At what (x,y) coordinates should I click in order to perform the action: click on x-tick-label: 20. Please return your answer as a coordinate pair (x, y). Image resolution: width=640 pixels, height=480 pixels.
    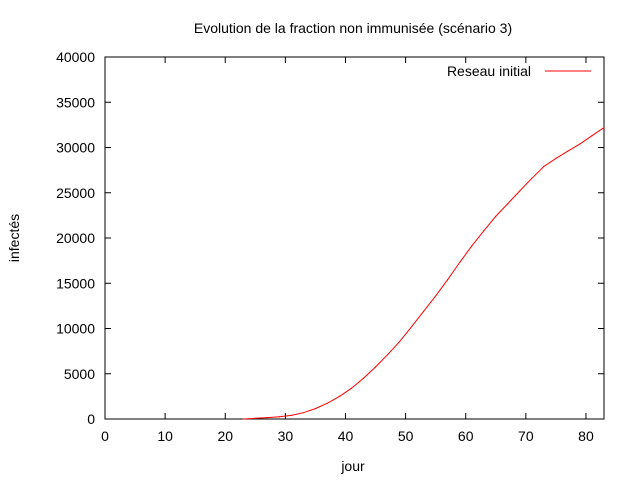
    Looking at the image, I should click on (225, 436).